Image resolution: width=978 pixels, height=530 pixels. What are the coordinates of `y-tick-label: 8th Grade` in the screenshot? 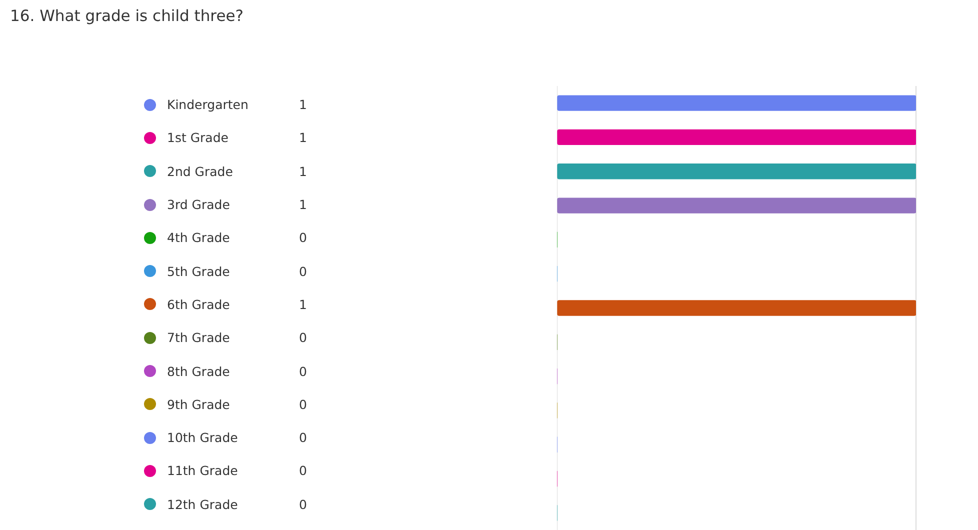 It's located at (199, 371).